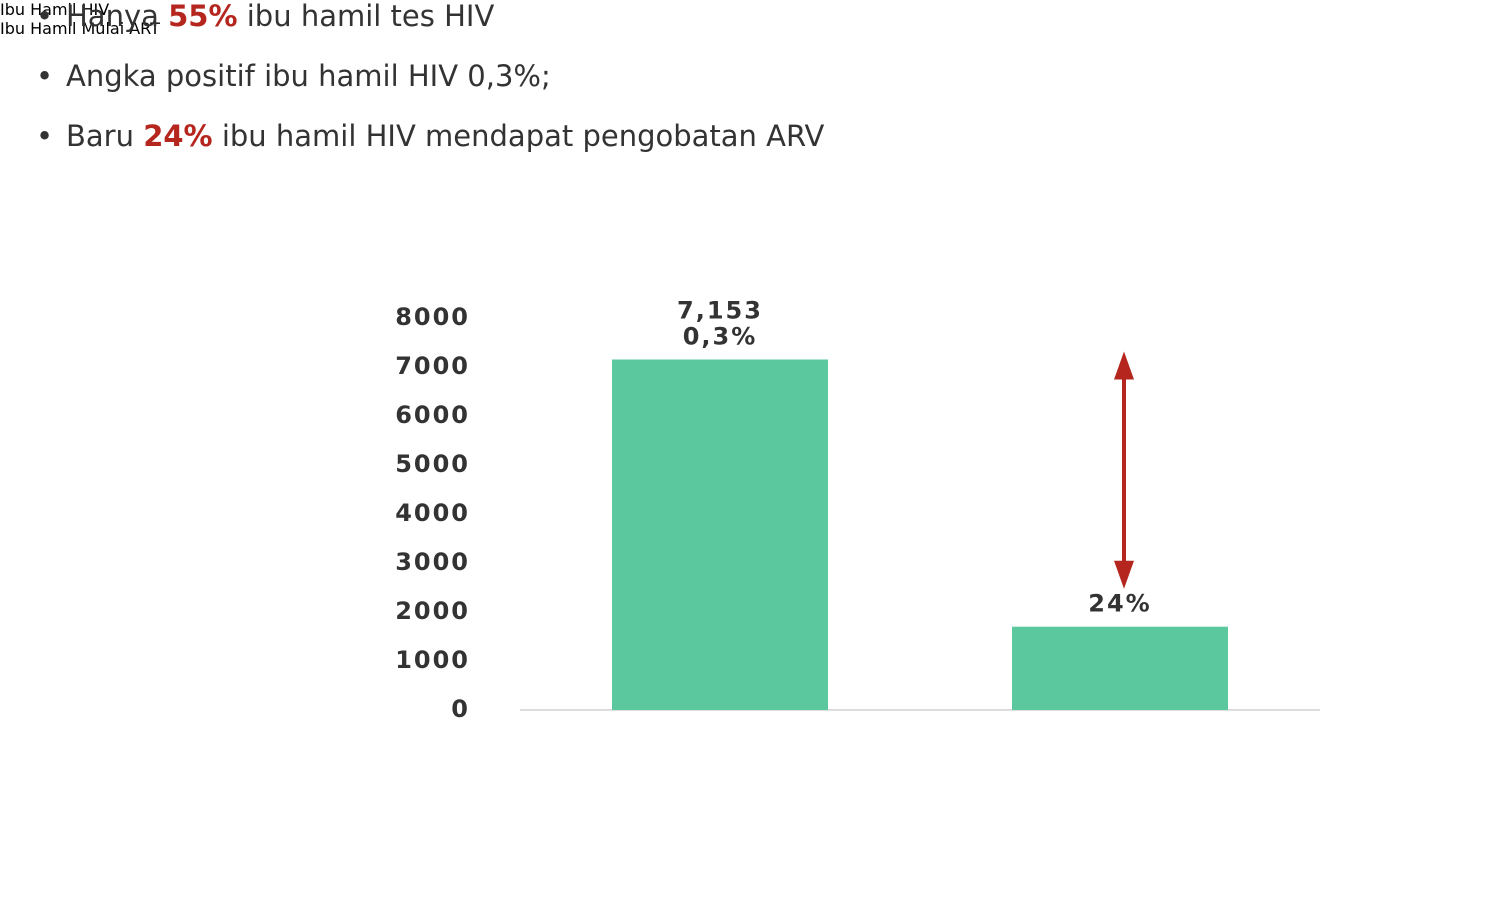 The height and width of the screenshot is (900, 1500). I want to click on y-tick-label: 1000, so click(432, 660).